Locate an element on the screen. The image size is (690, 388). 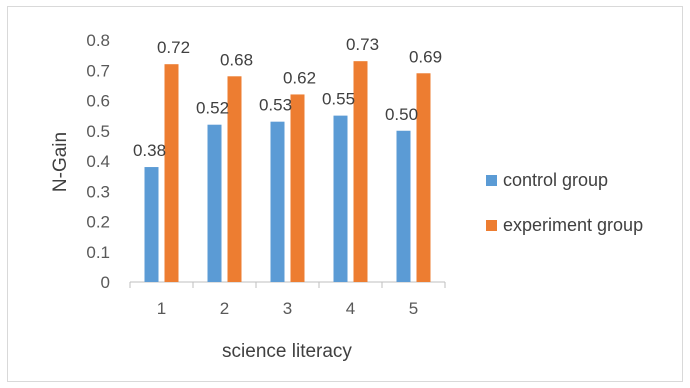
data-label: 0.52 is located at coordinates (212, 108).